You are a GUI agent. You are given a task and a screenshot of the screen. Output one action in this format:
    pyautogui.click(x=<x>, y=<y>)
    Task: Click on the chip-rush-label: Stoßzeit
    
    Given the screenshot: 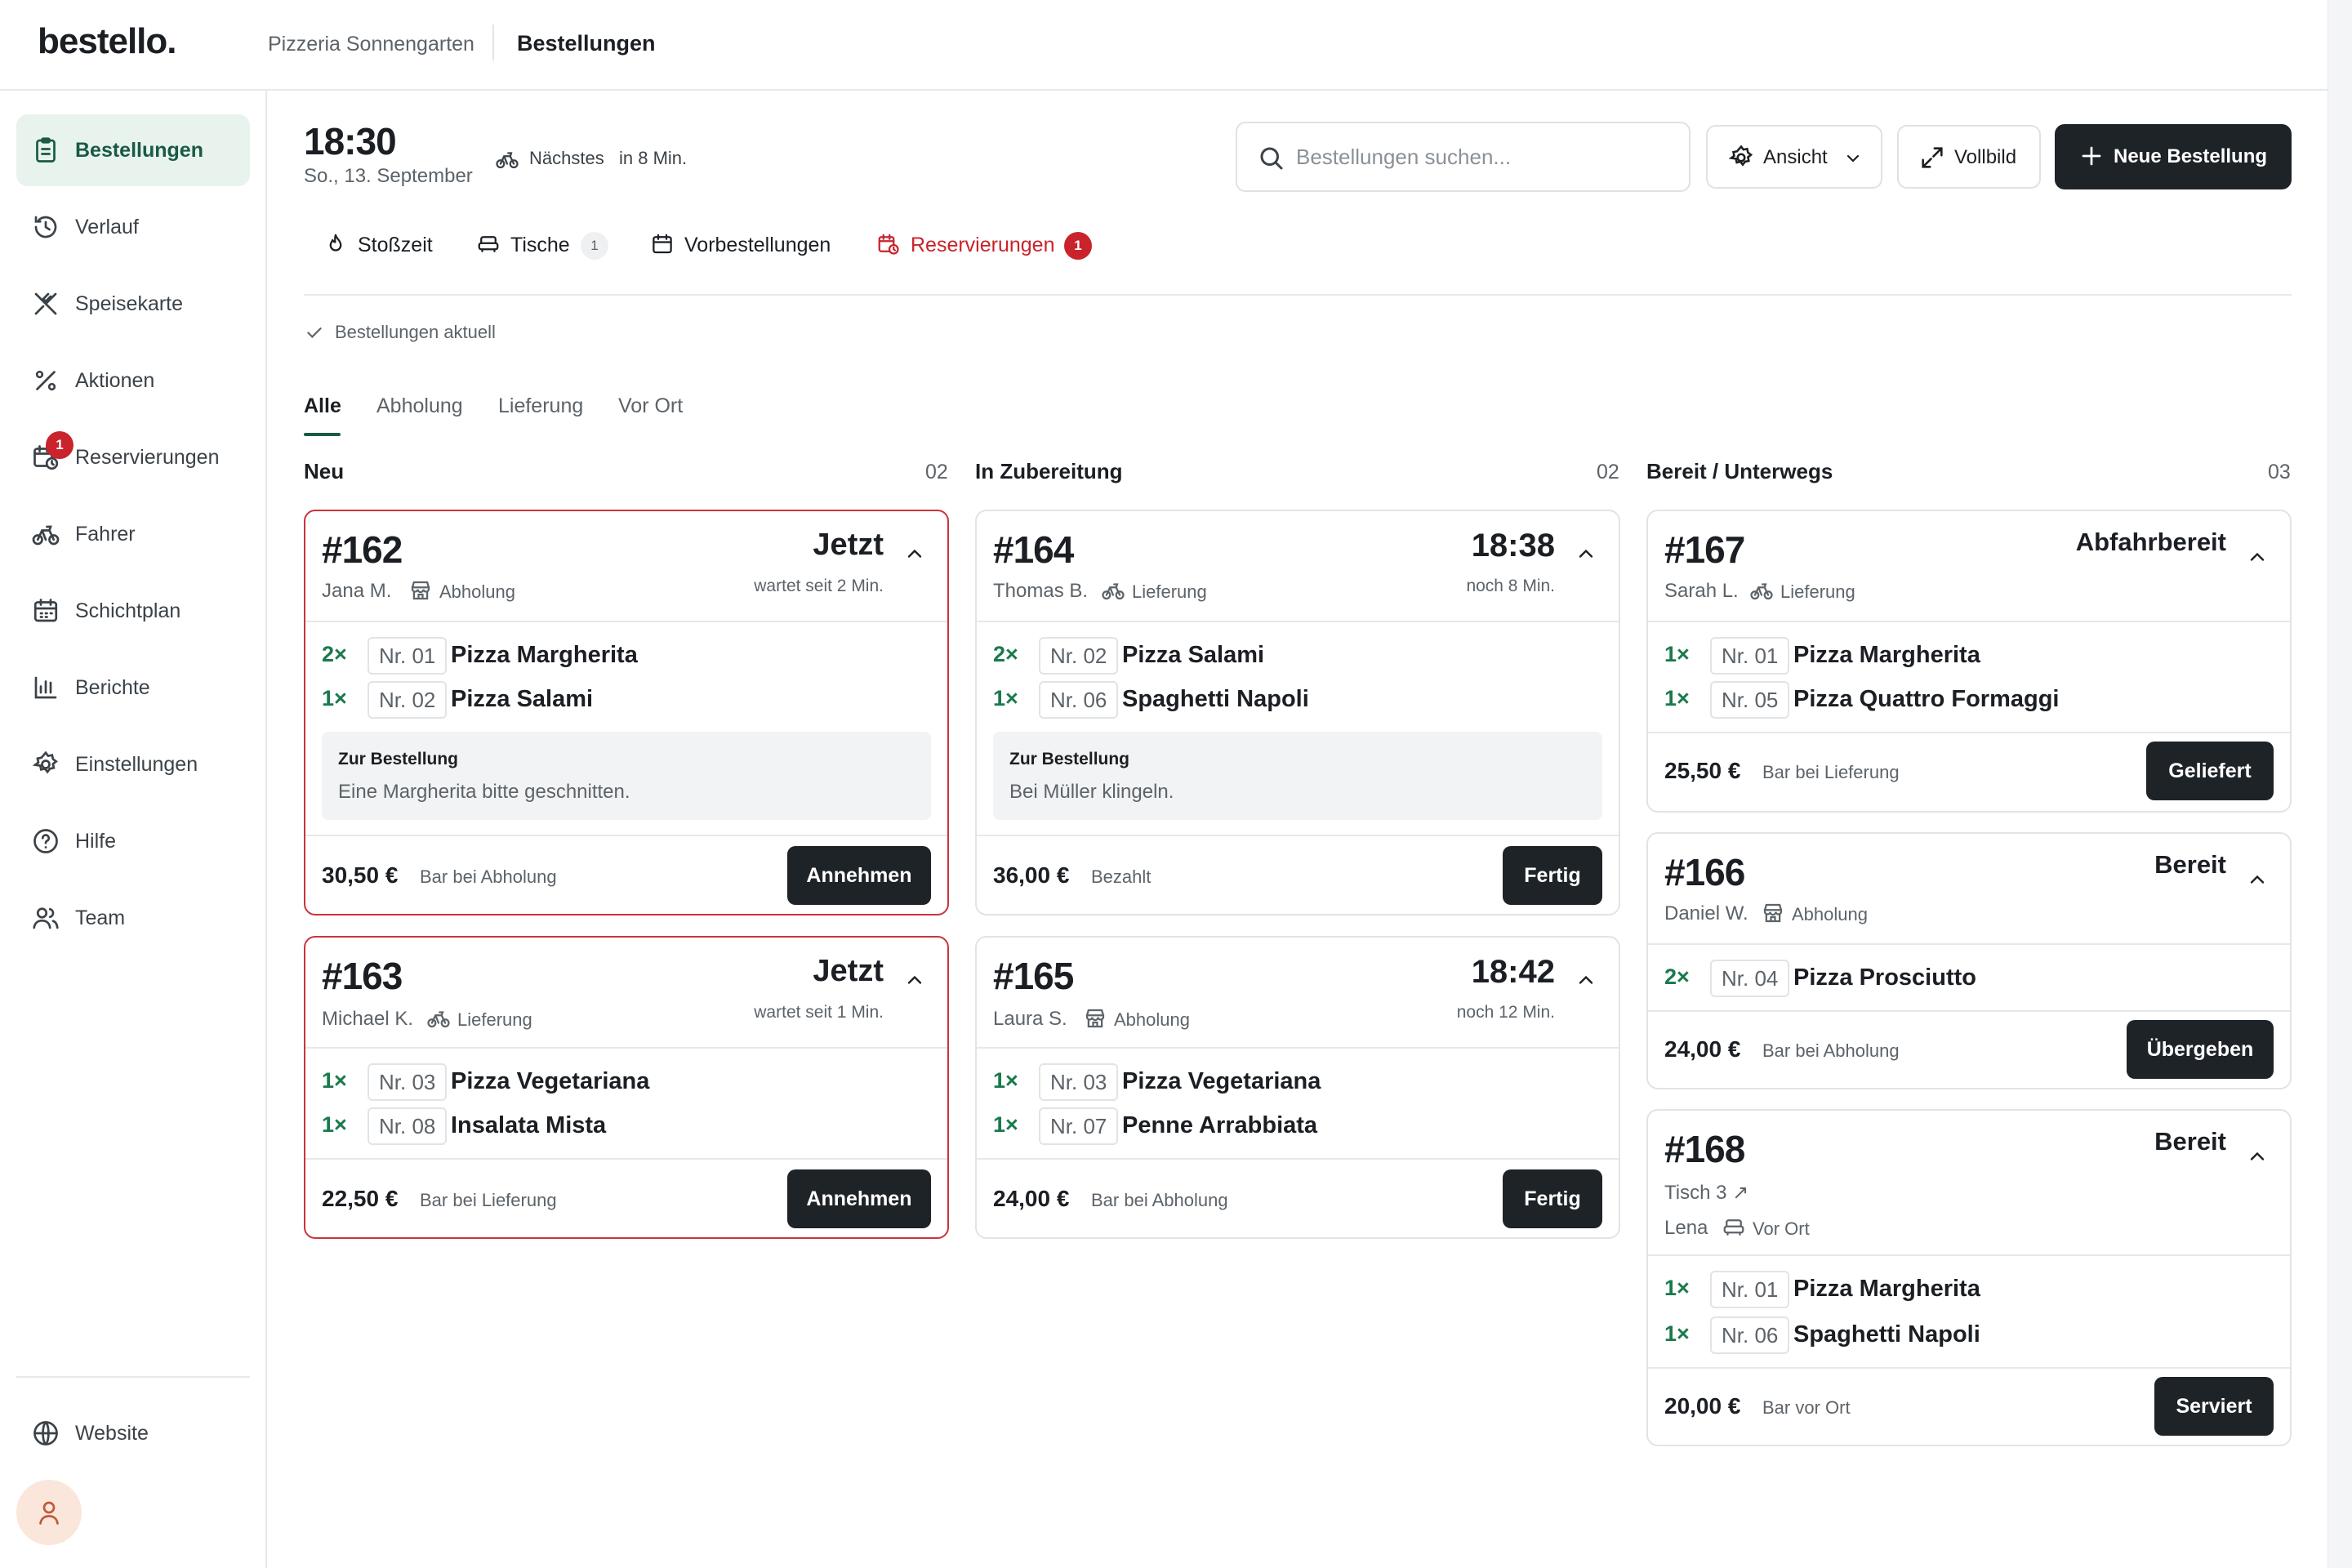 What is the action you would take?
    pyautogui.click(x=395, y=245)
    